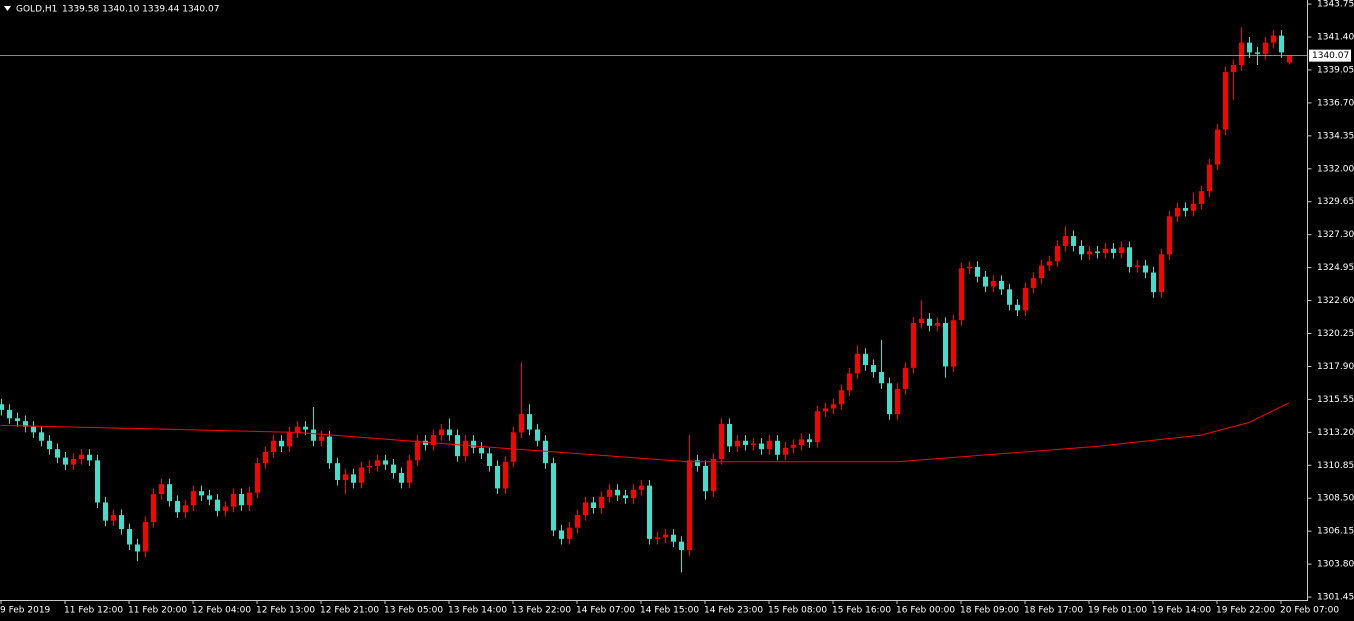 This screenshot has height=621, width=1354. Describe the element at coordinates (605, 611) in the screenshot. I see `x-tick-label: 14 Feb 07:00` at that location.